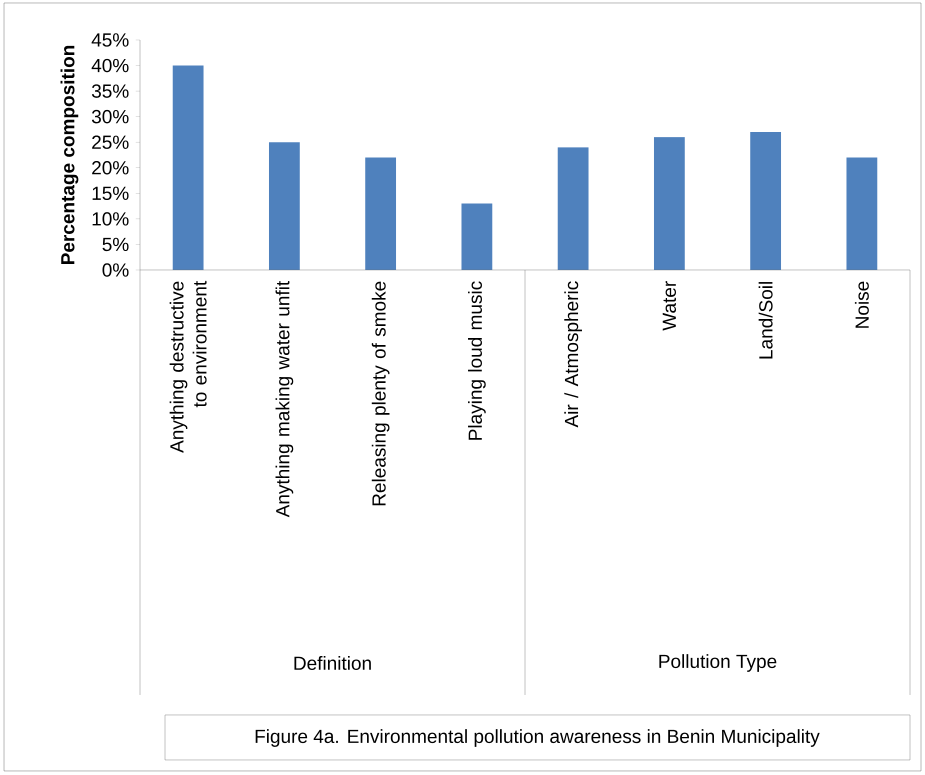  What do you see at coordinates (477, 360) in the screenshot?
I see `x-tick-label: Playing loud music` at bounding box center [477, 360].